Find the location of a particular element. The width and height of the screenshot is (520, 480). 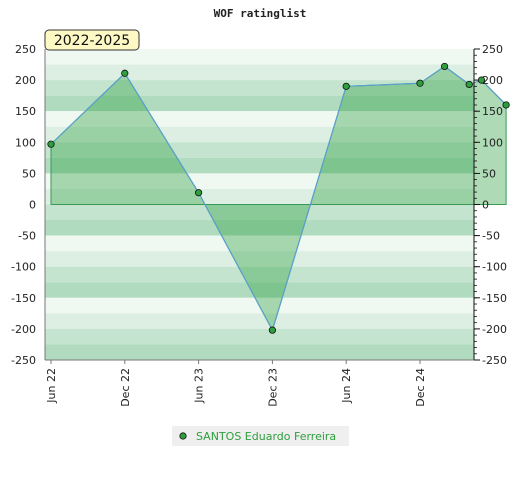

y-tick-label-left: 50 is located at coordinates (29, 173).